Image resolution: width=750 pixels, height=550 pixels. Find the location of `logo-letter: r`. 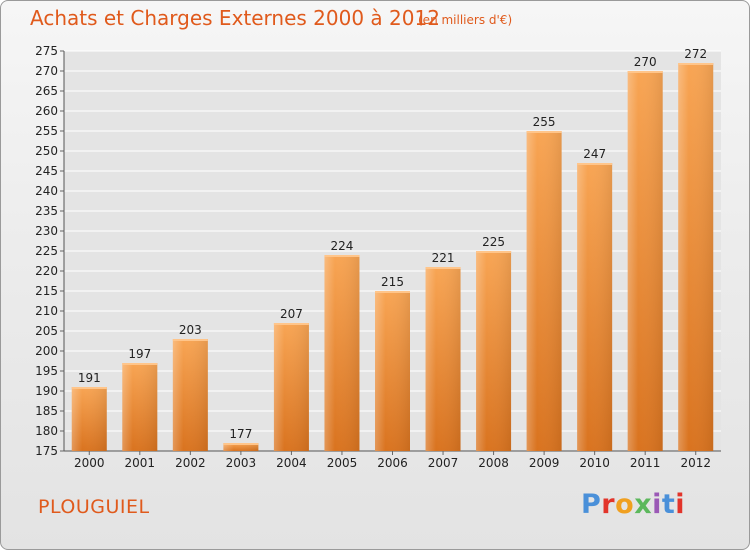

logo-letter: r is located at coordinates (608, 504).